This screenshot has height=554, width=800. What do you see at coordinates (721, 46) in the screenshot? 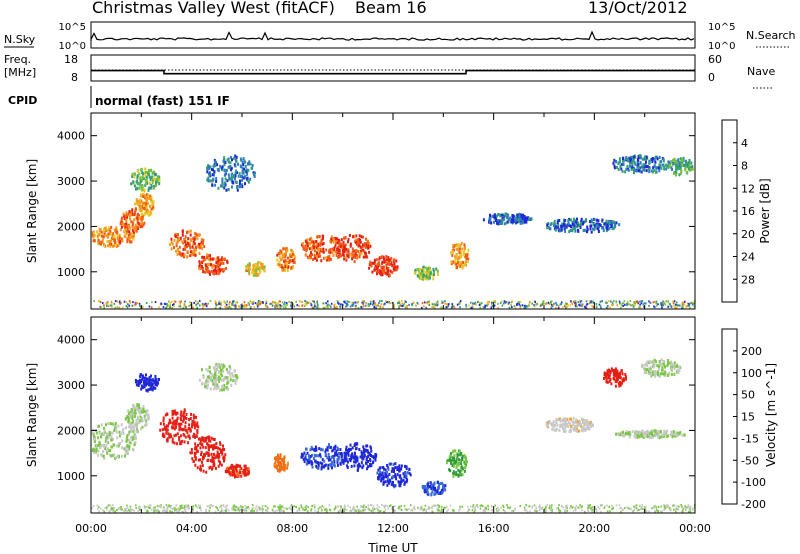
I see `sky-right-tick-bottom: 10^0` at bounding box center [721, 46].